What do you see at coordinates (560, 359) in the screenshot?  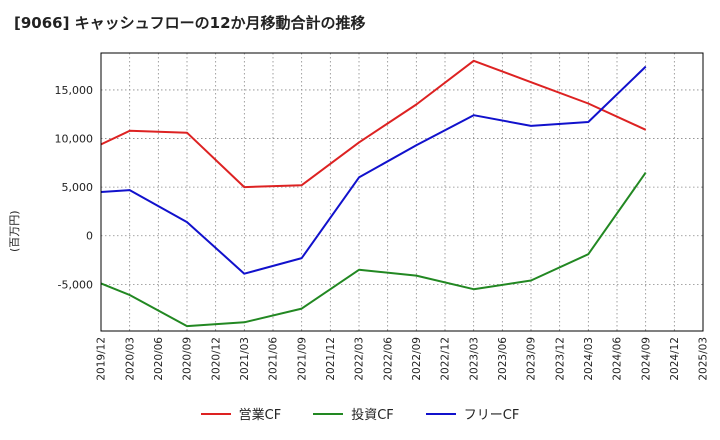 I see `x-tick-label: 2023/12` at bounding box center [560, 359].